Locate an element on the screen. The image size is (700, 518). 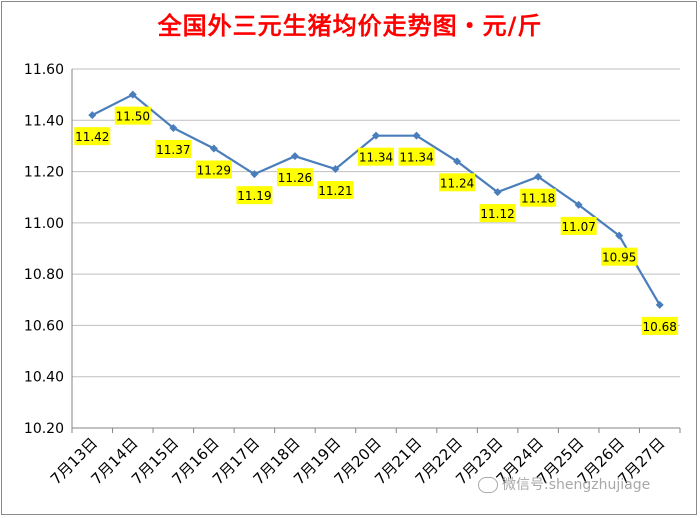
data-label: 11.37 is located at coordinates (173, 150).